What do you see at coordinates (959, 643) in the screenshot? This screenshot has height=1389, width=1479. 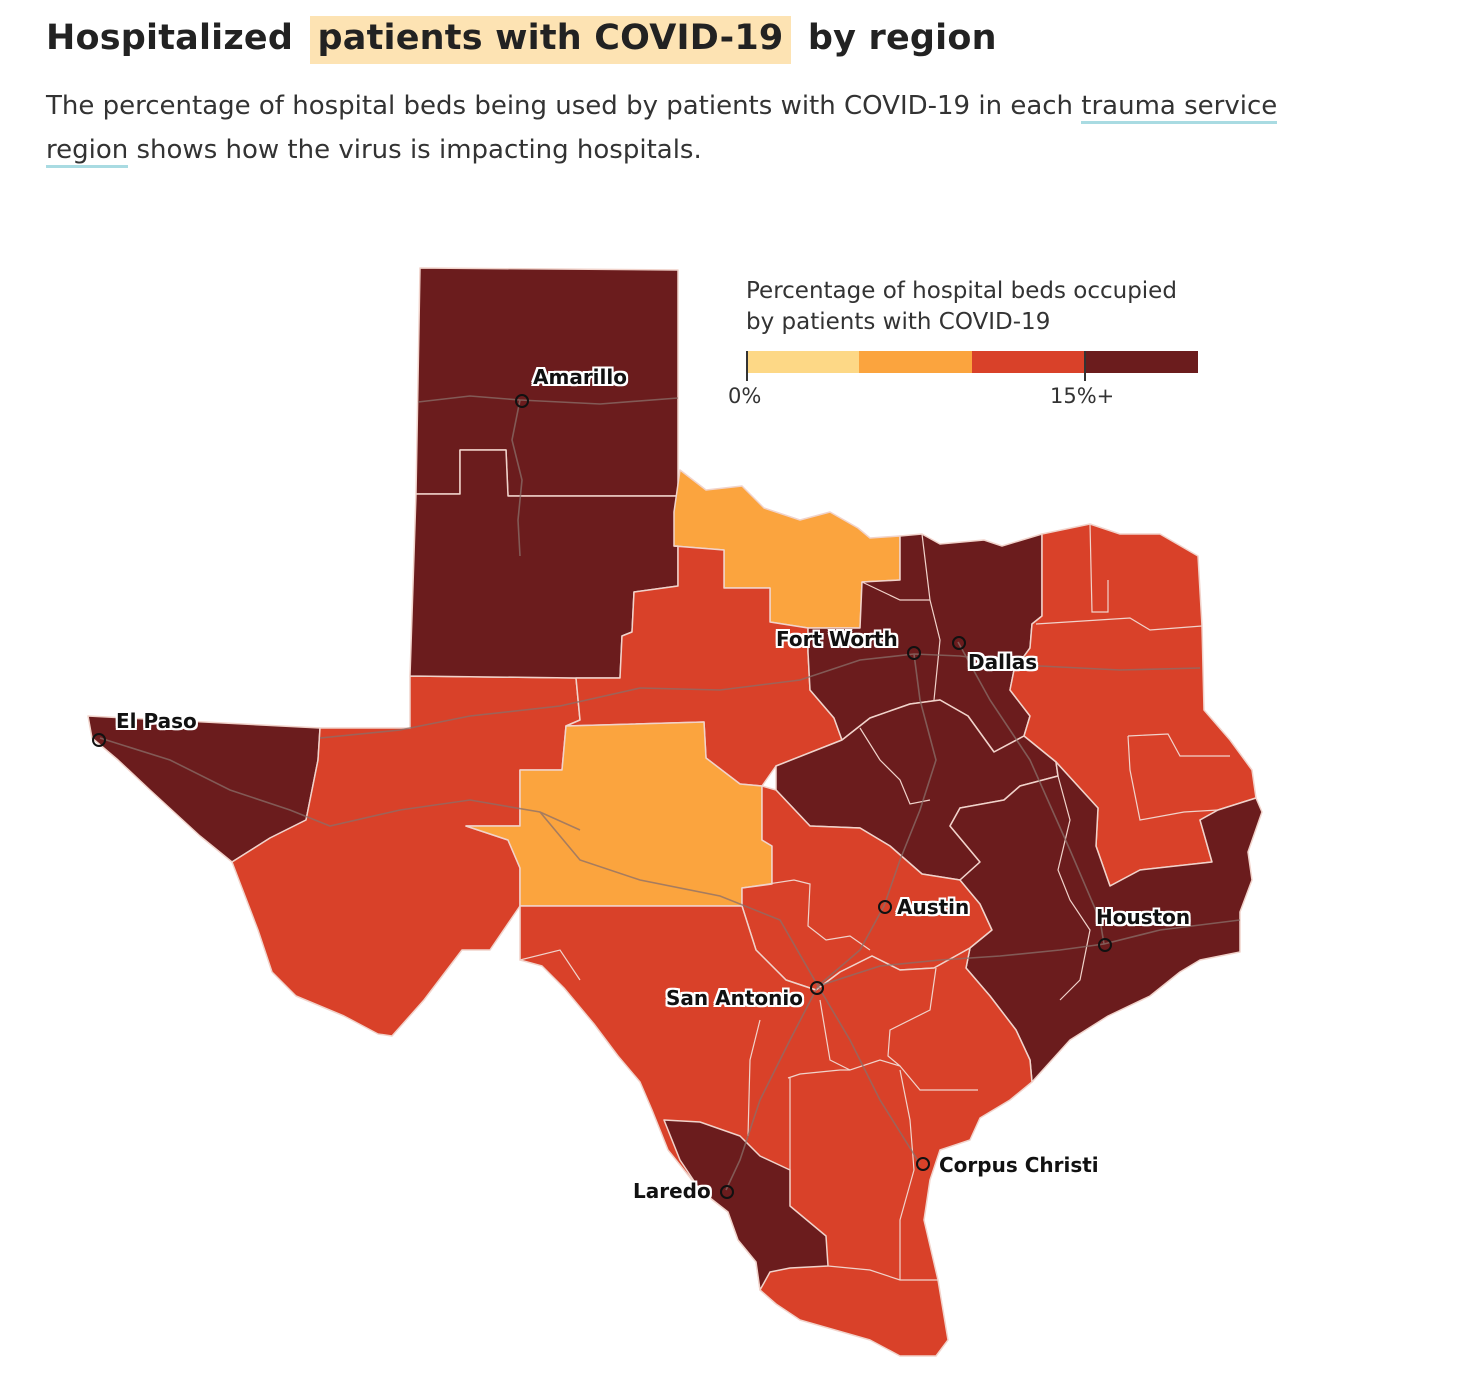 I see `dallas-marker` at bounding box center [959, 643].